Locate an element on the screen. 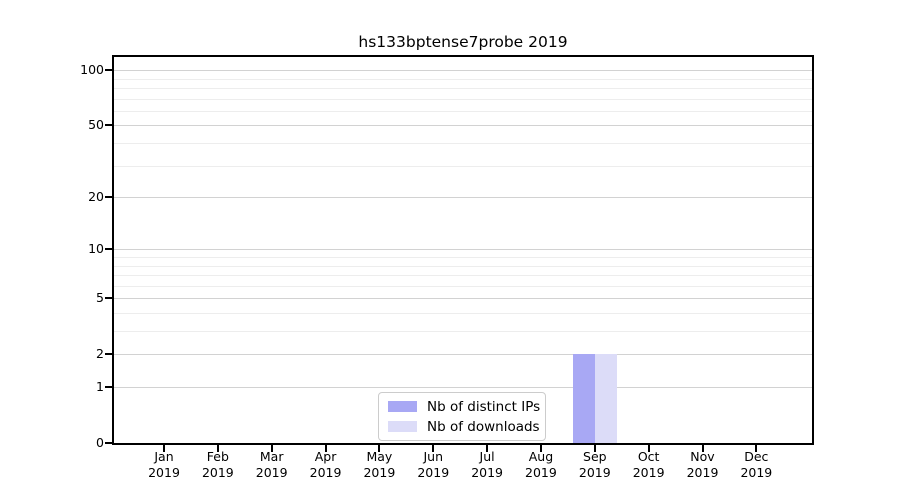  bar-nb-of-distinct-ips-sep is located at coordinates (583, 398).